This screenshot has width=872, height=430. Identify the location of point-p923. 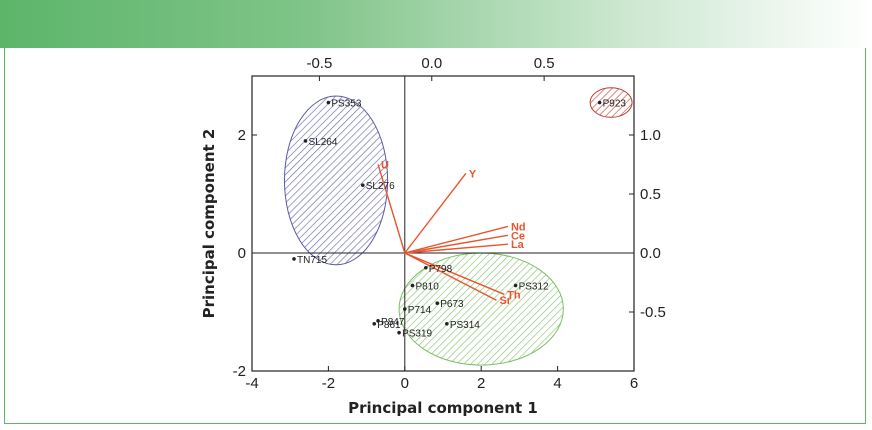
(599, 102).